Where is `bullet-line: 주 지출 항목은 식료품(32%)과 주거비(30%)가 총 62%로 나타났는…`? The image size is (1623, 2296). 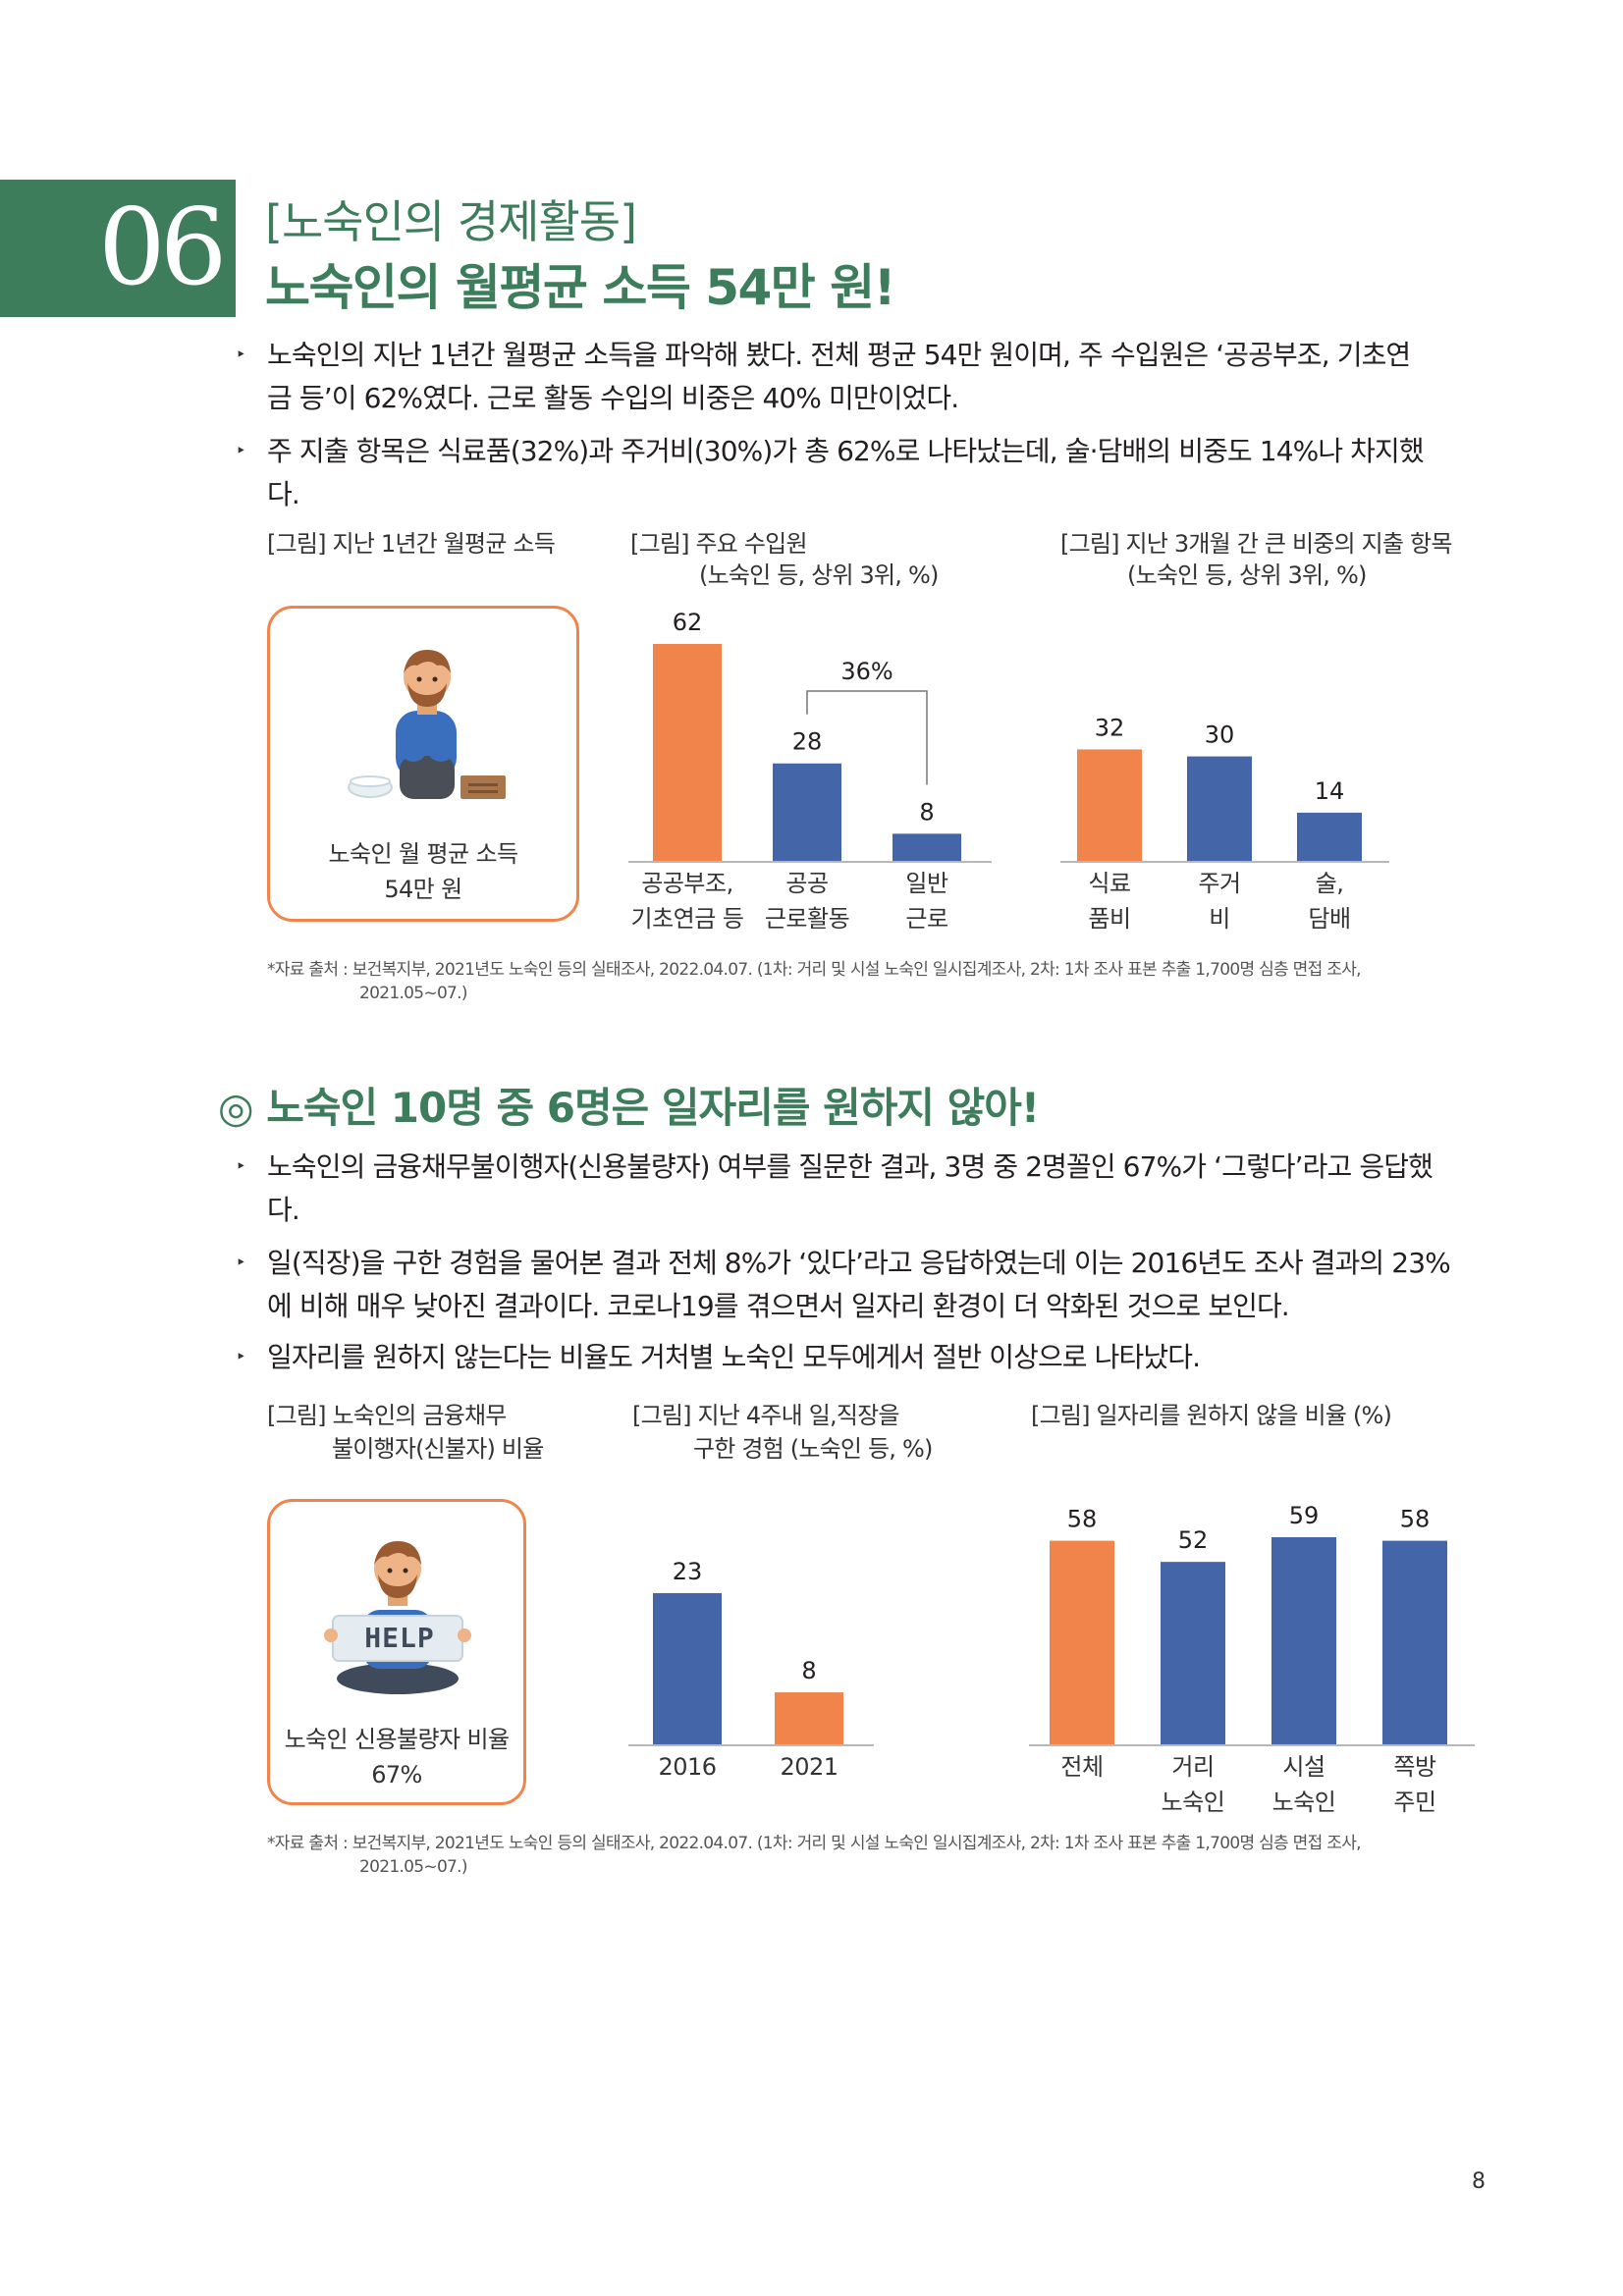
bullet-line: 주 지출 항목은 식료품(32%)과 주거비(30%)가 총 62%로 나타났는… is located at coordinates (846, 451).